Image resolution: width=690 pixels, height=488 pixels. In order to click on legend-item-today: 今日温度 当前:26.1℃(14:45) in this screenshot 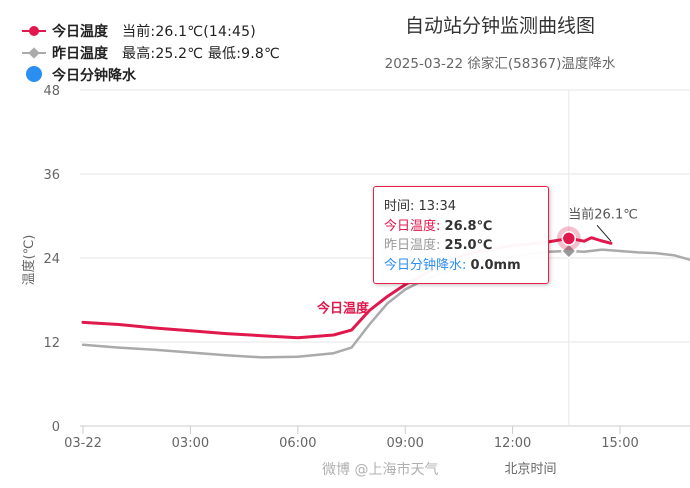, I will do `click(151, 31)`.